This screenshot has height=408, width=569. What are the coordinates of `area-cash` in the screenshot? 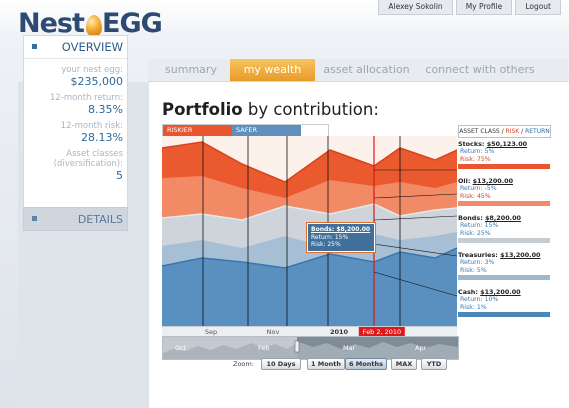 It's located at (309, 287).